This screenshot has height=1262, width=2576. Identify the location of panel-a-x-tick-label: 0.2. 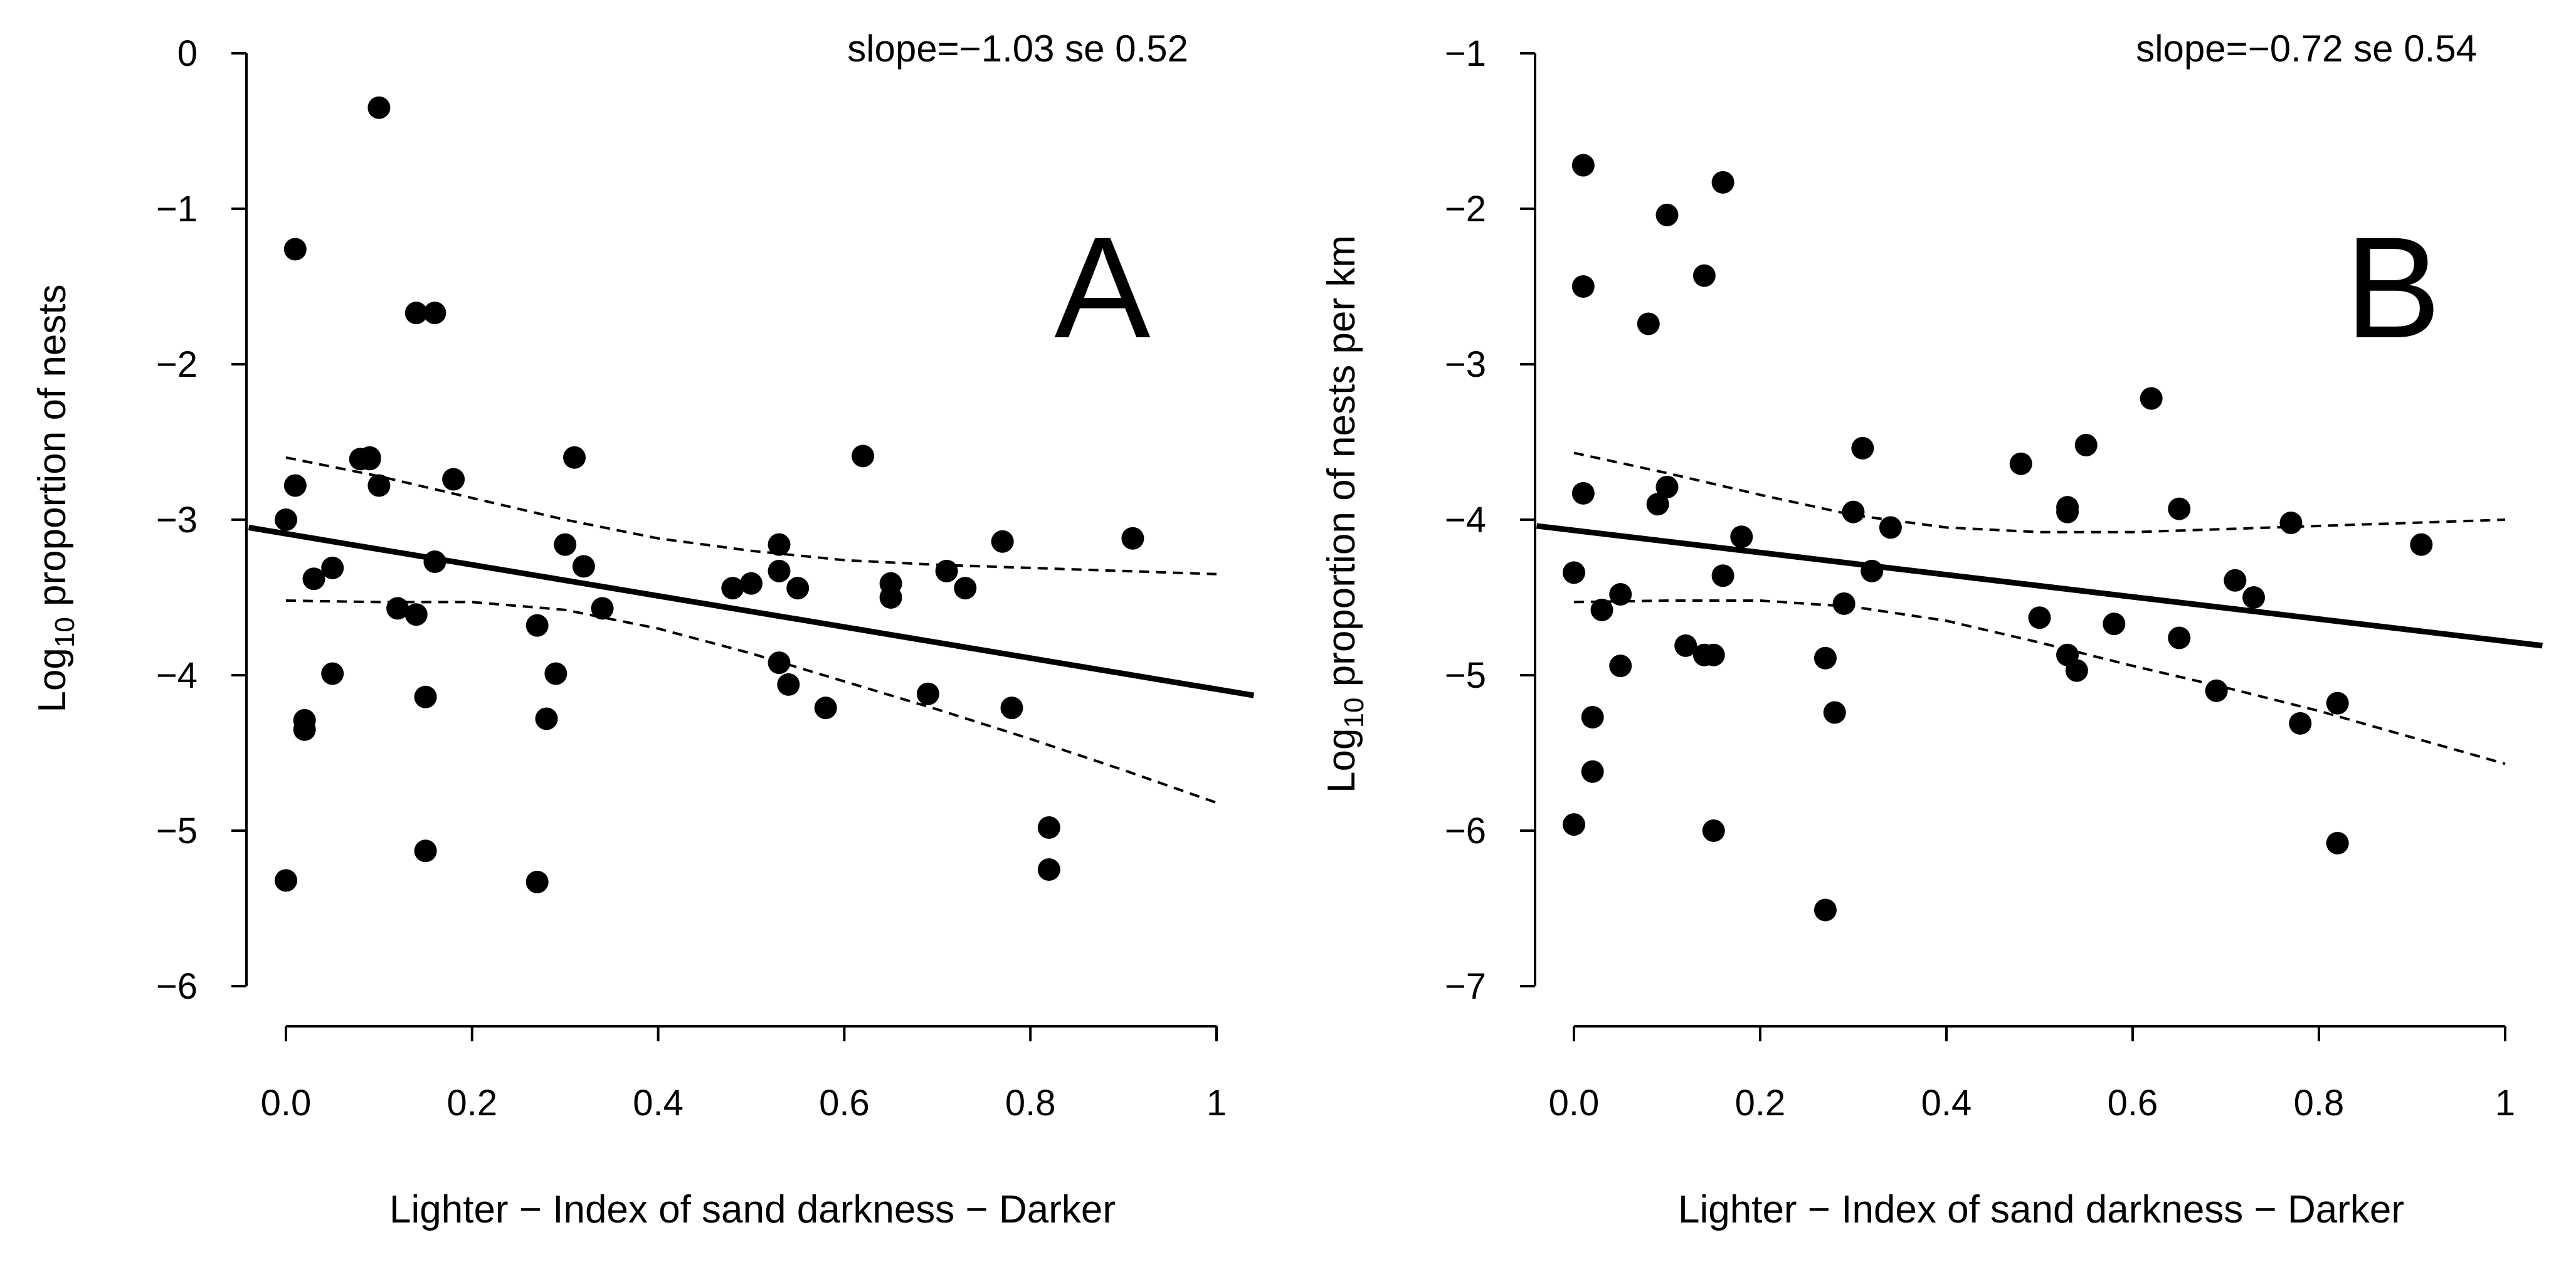
(472, 1103).